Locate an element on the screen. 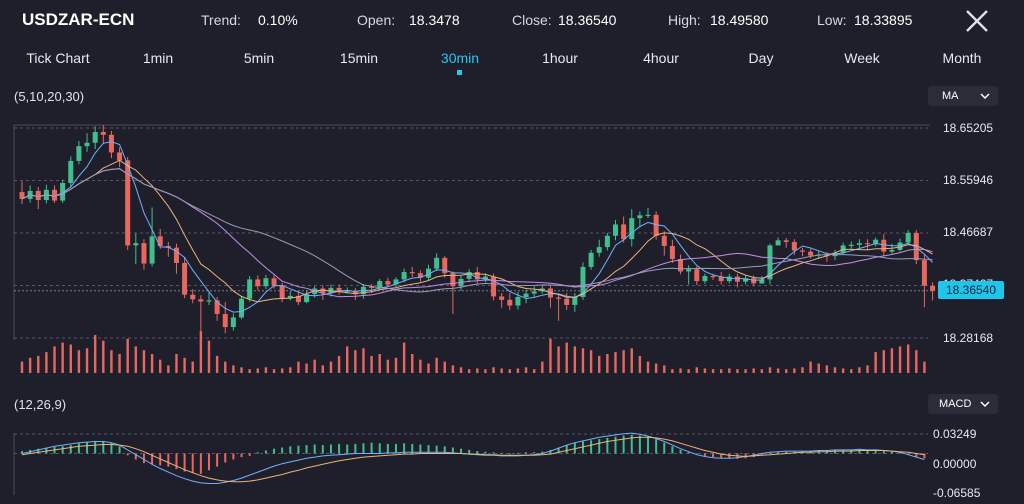  macd-line is located at coordinates (473, 458).